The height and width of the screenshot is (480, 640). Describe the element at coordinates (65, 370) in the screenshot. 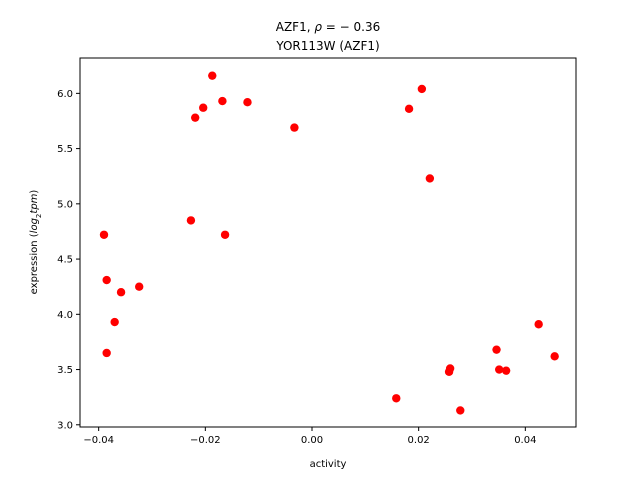

I see `y-tick-label: 3.5` at that location.